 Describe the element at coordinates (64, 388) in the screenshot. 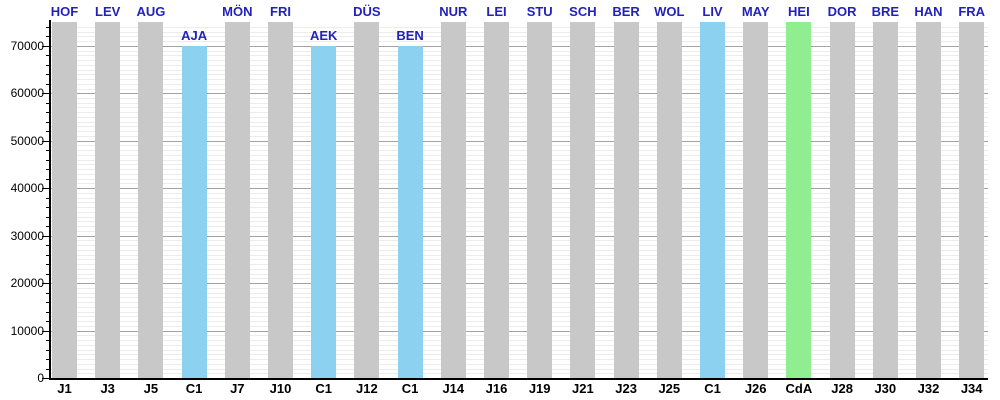

I see `x-axis-tick-label: J1` at that location.